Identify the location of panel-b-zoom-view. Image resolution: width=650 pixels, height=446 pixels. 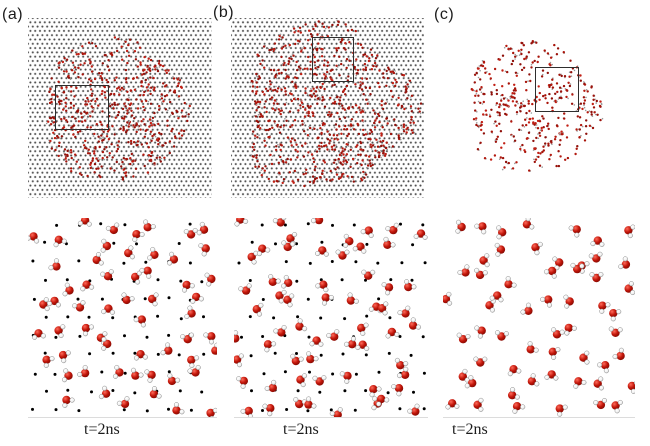
(327, 315).